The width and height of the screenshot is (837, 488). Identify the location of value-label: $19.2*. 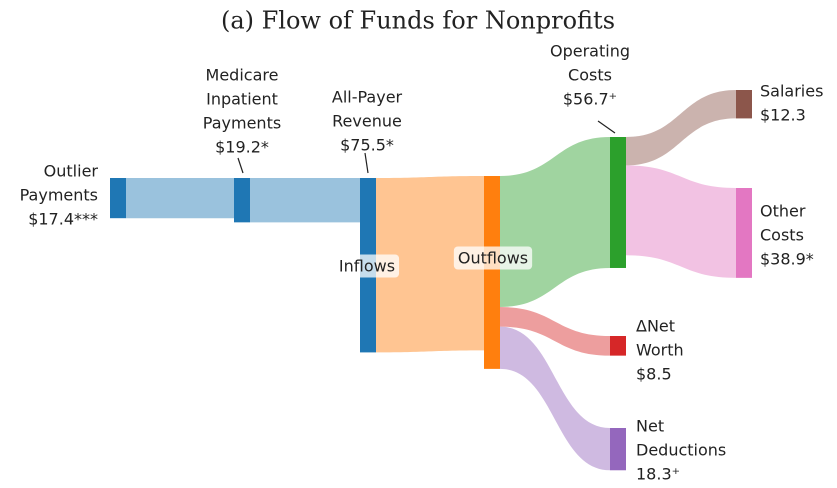
(242, 147).